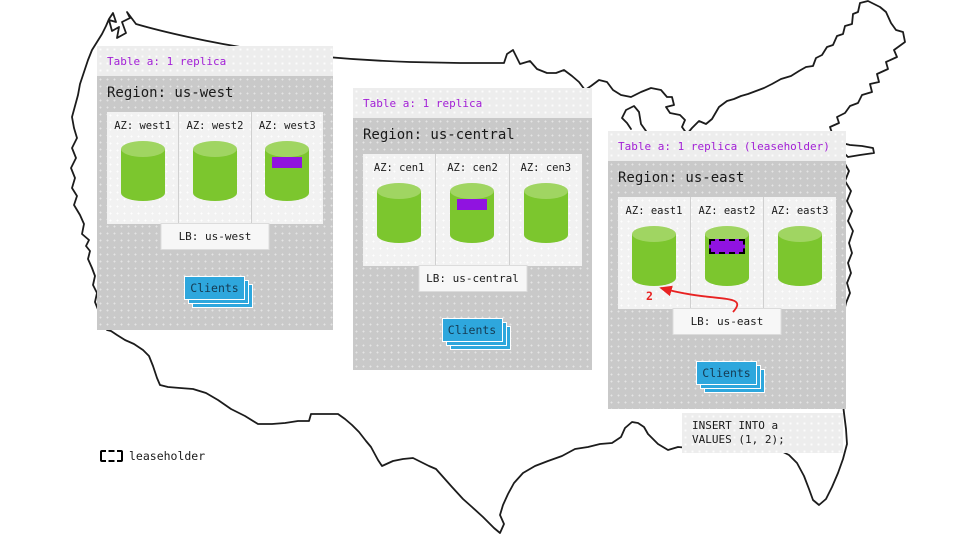 Image resolution: width=960 pixels, height=540 pixels. What do you see at coordinates (111, 456) in the screenshot?
I see `leaseholder-swatch-icon` at bounding box center [111, 456].